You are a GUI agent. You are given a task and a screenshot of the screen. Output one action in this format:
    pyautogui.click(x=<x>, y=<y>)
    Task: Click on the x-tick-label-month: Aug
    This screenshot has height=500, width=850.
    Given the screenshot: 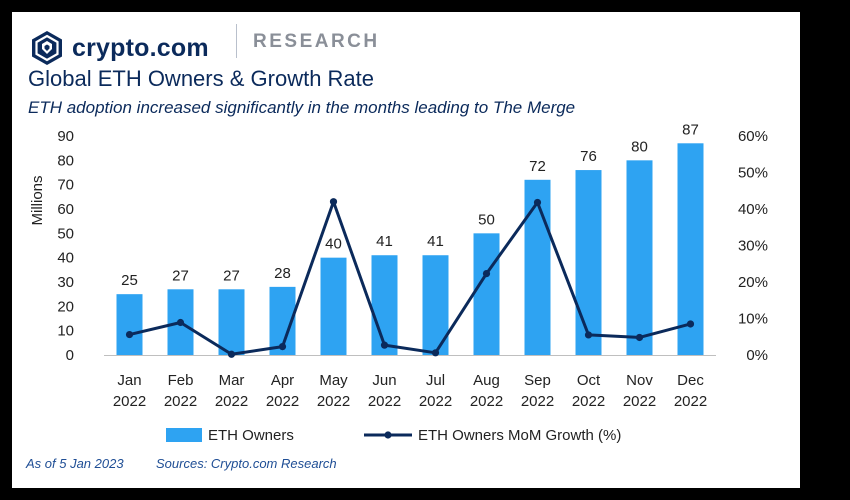 What is the action you would take?
    pyautogui.click(x=486, y=380)
    